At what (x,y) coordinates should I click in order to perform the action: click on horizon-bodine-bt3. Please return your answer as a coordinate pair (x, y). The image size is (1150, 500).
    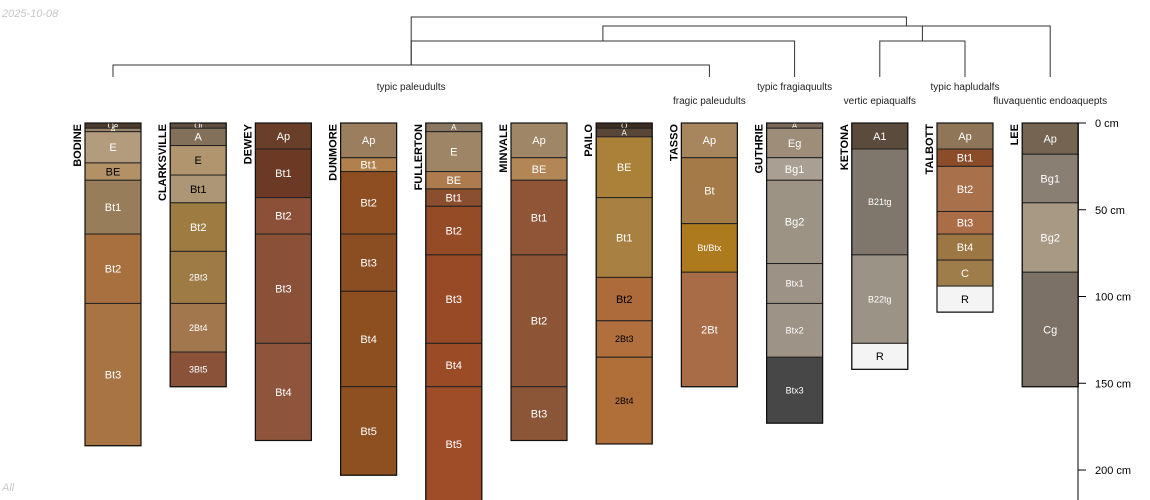
    Looking at the image, I should click on (113, 374).